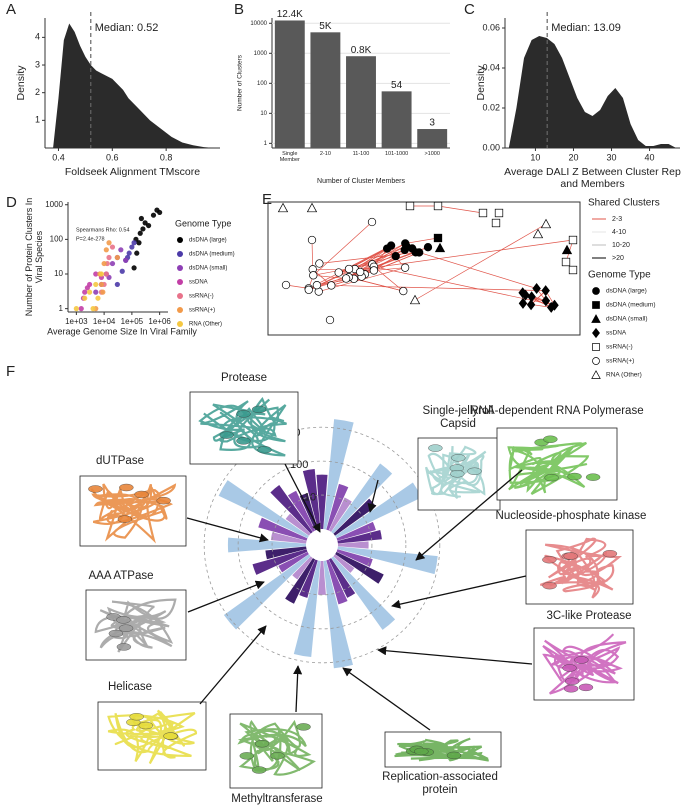 The image size is (686, 807). I want to click on protein-label: AAA ATPase, so click(121, 576).